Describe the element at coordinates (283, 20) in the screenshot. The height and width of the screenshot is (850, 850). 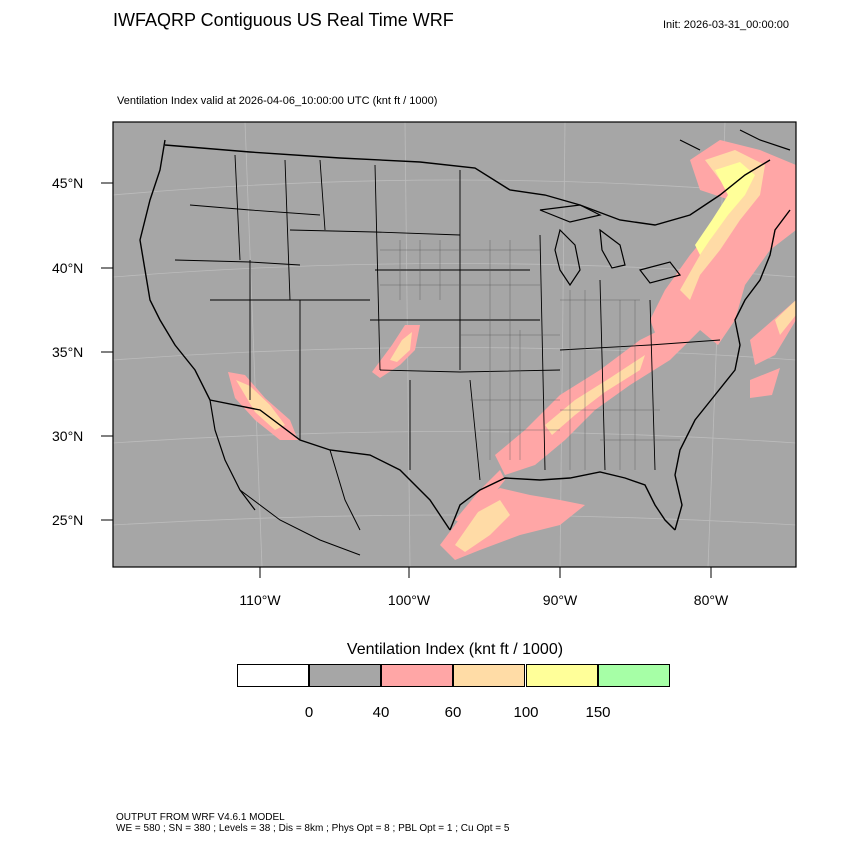
I see `map-title: IWFAQRP Contiguous US Real Time WRF` at that location.